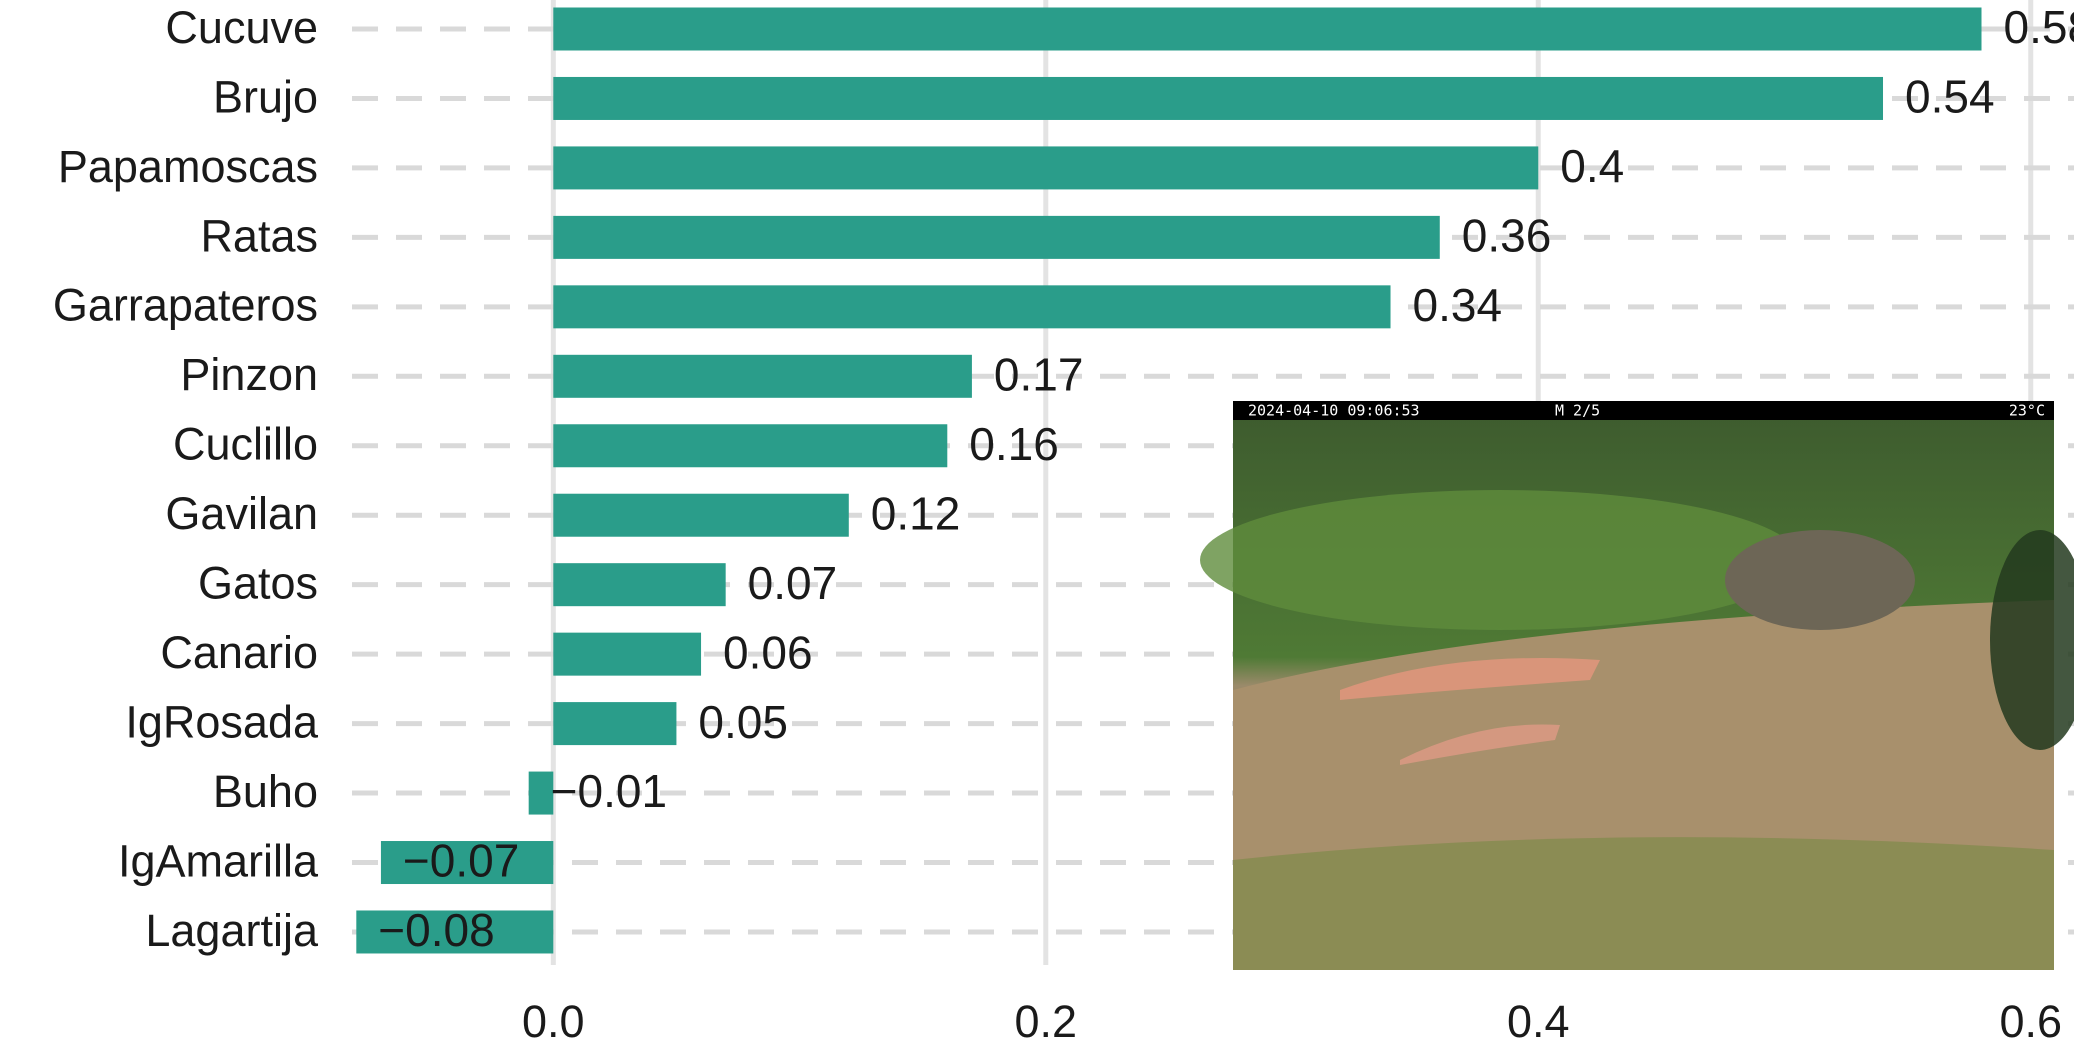  Describe the element at coordinates (461, 861) in the screenshot. I see `value-label: −0.07` at that location.